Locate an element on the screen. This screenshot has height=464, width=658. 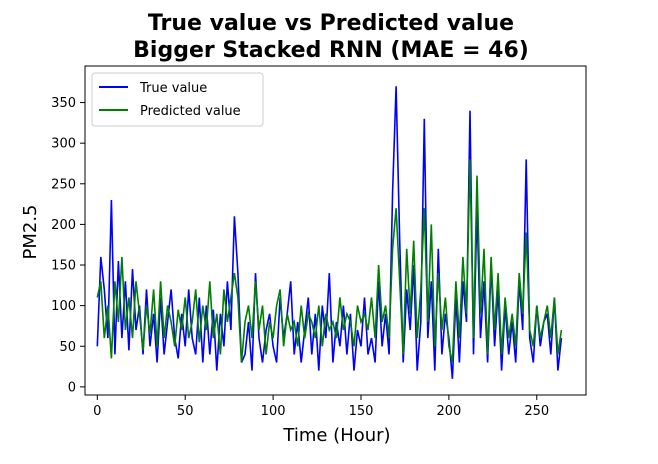
y-tick-label: 150 is located at coordinates (63, 266).